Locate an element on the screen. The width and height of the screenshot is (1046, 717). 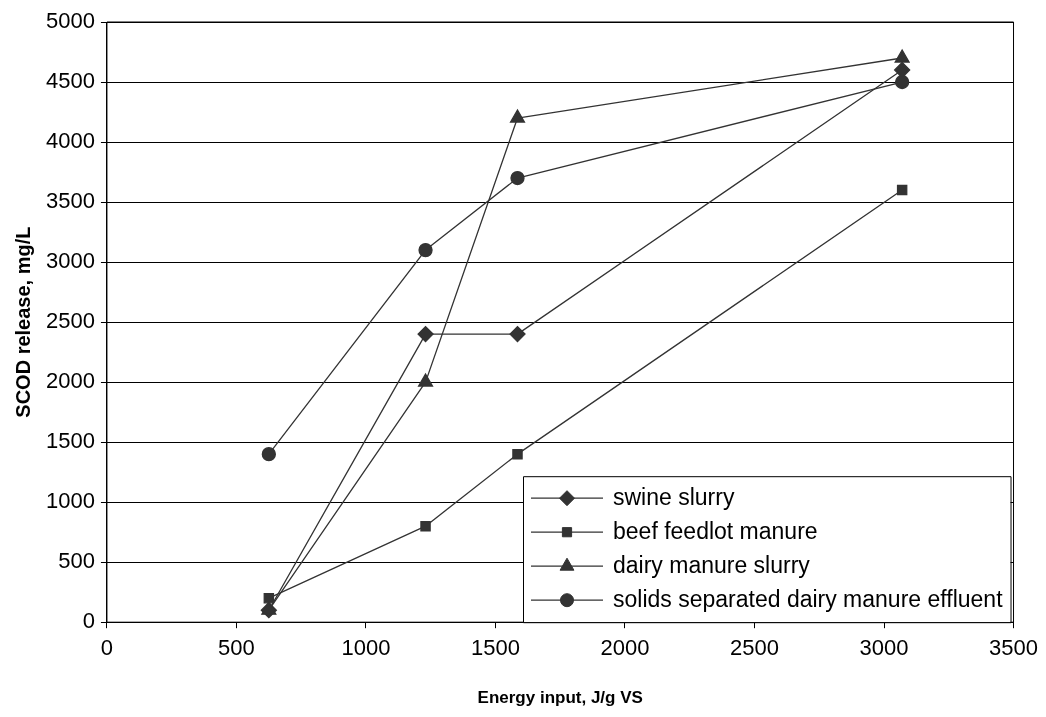
y-tick-label: 2000 is located at coordinates (70, 381).